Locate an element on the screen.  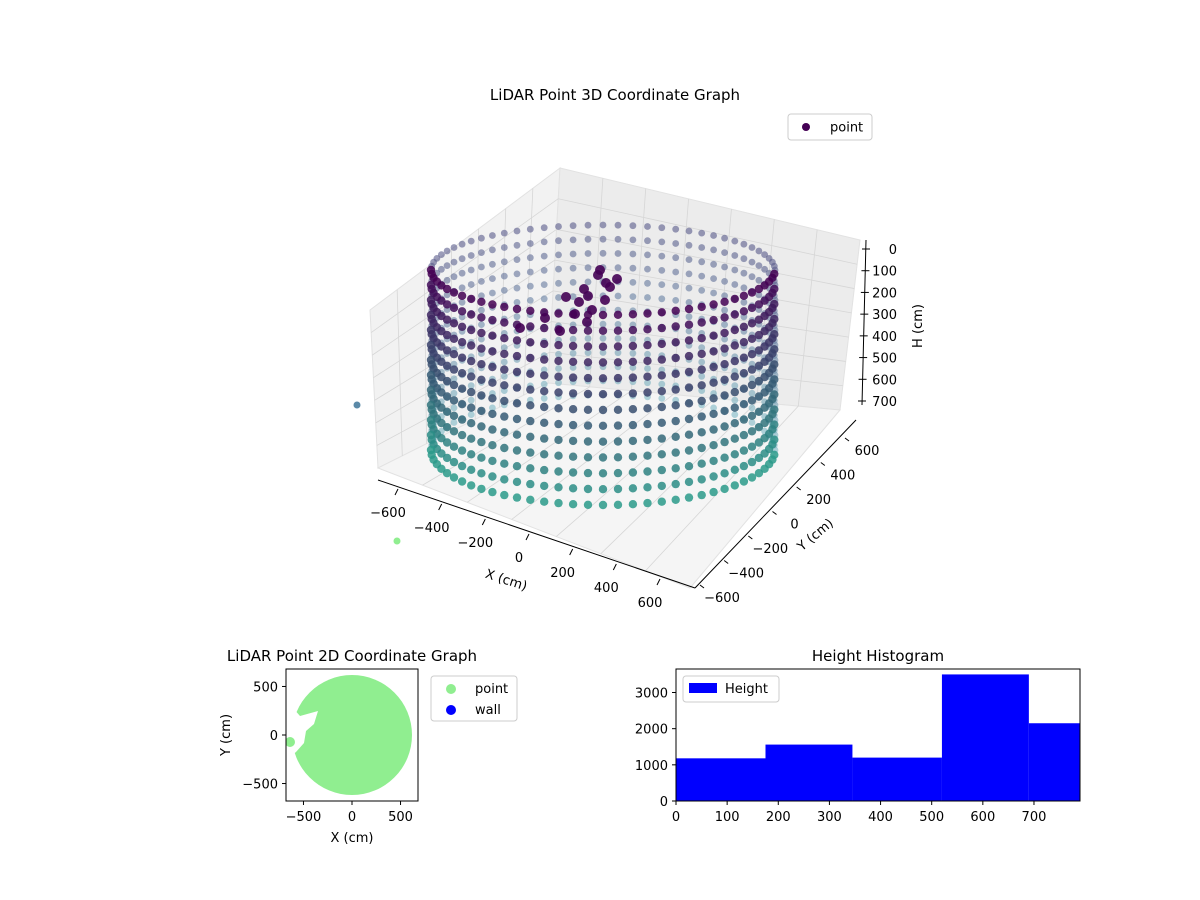
point-disk is located at coordinates (352, 735).